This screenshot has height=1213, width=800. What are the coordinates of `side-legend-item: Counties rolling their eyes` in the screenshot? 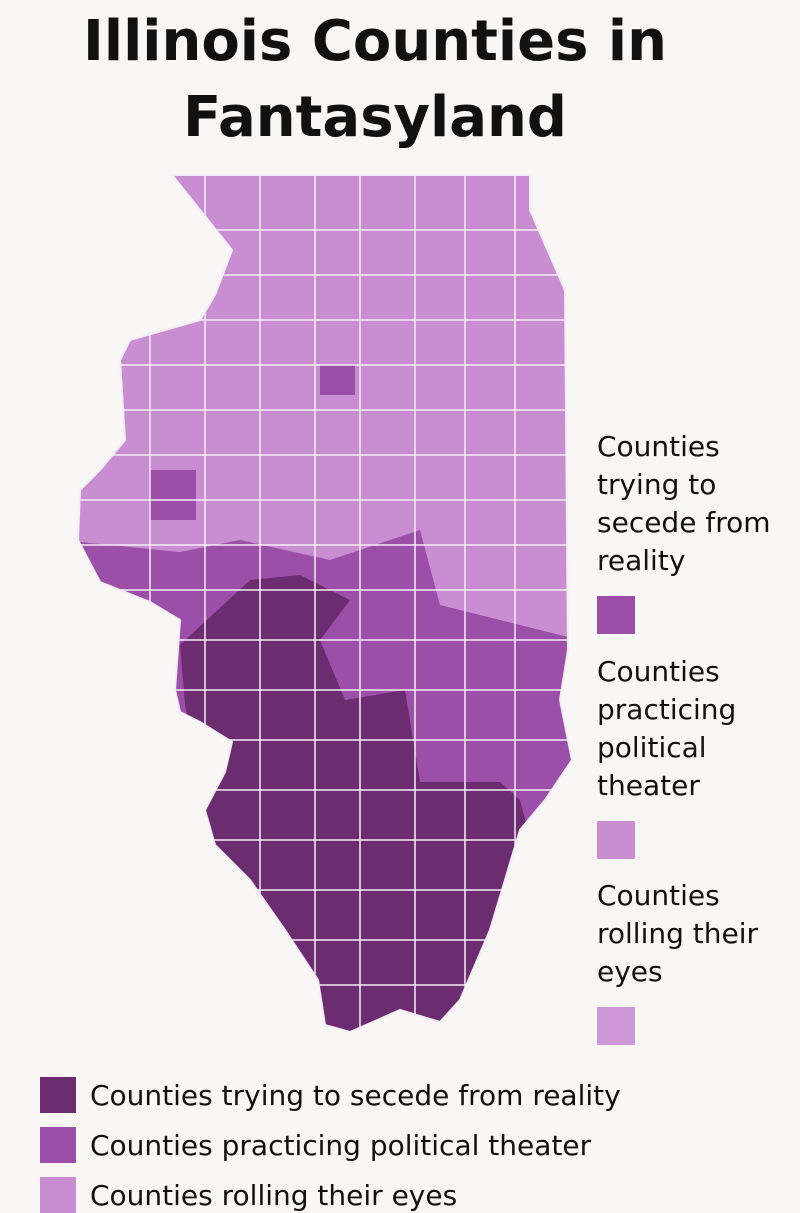 It's located at (692, 961).